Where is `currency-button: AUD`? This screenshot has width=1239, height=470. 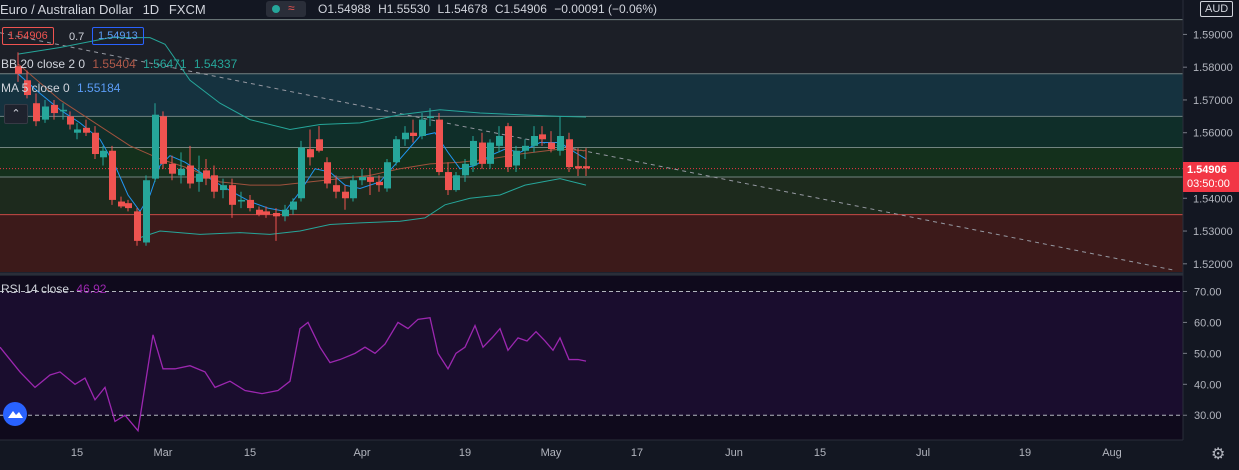
currency-button: AUD is located at coordinates (1217, 9).